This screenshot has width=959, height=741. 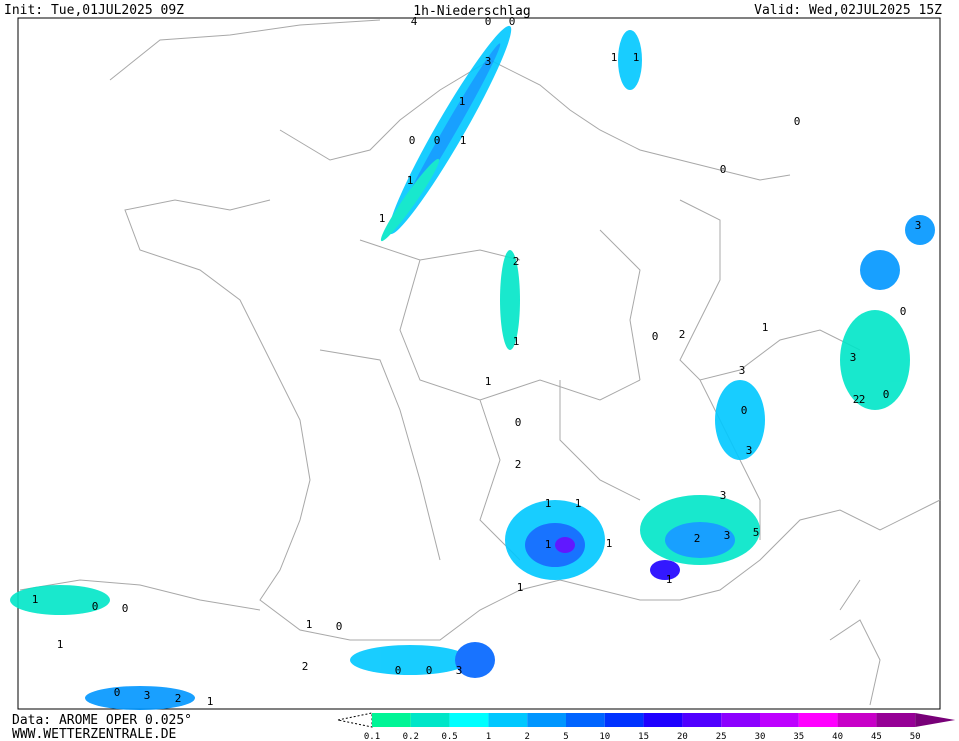 What do you see at coordinates (526, 736) in the screenshot?
I see `colorbar-label: 2` at bounding box center [526, 736].